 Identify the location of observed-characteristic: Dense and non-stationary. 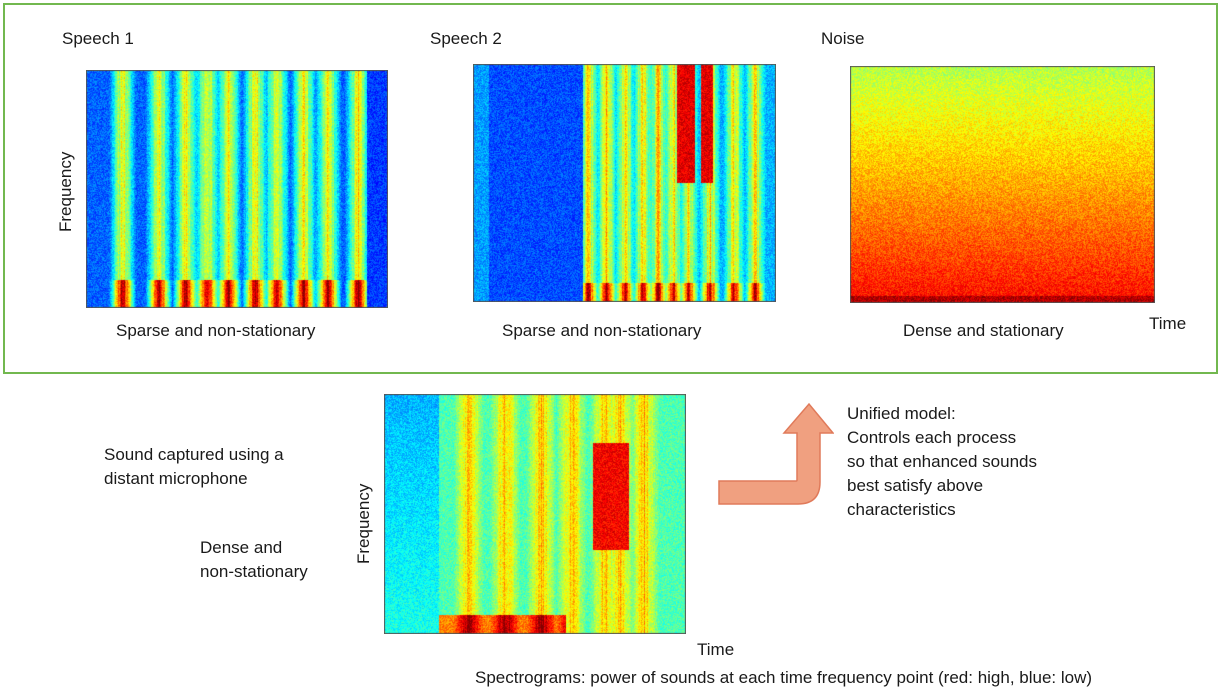
(254, 559).